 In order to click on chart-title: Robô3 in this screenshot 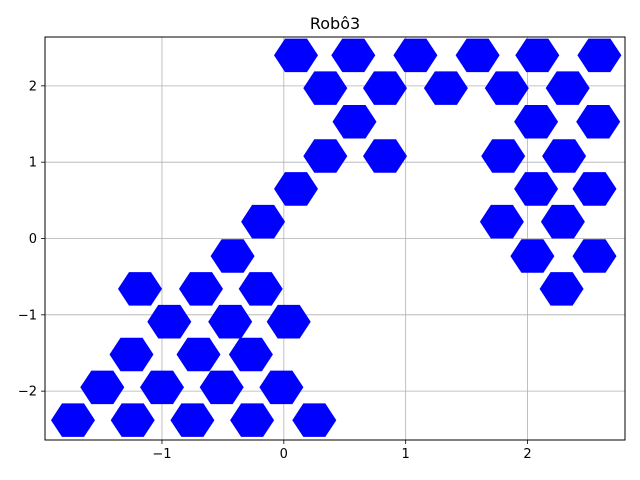, I will do `click(335, 23)`.